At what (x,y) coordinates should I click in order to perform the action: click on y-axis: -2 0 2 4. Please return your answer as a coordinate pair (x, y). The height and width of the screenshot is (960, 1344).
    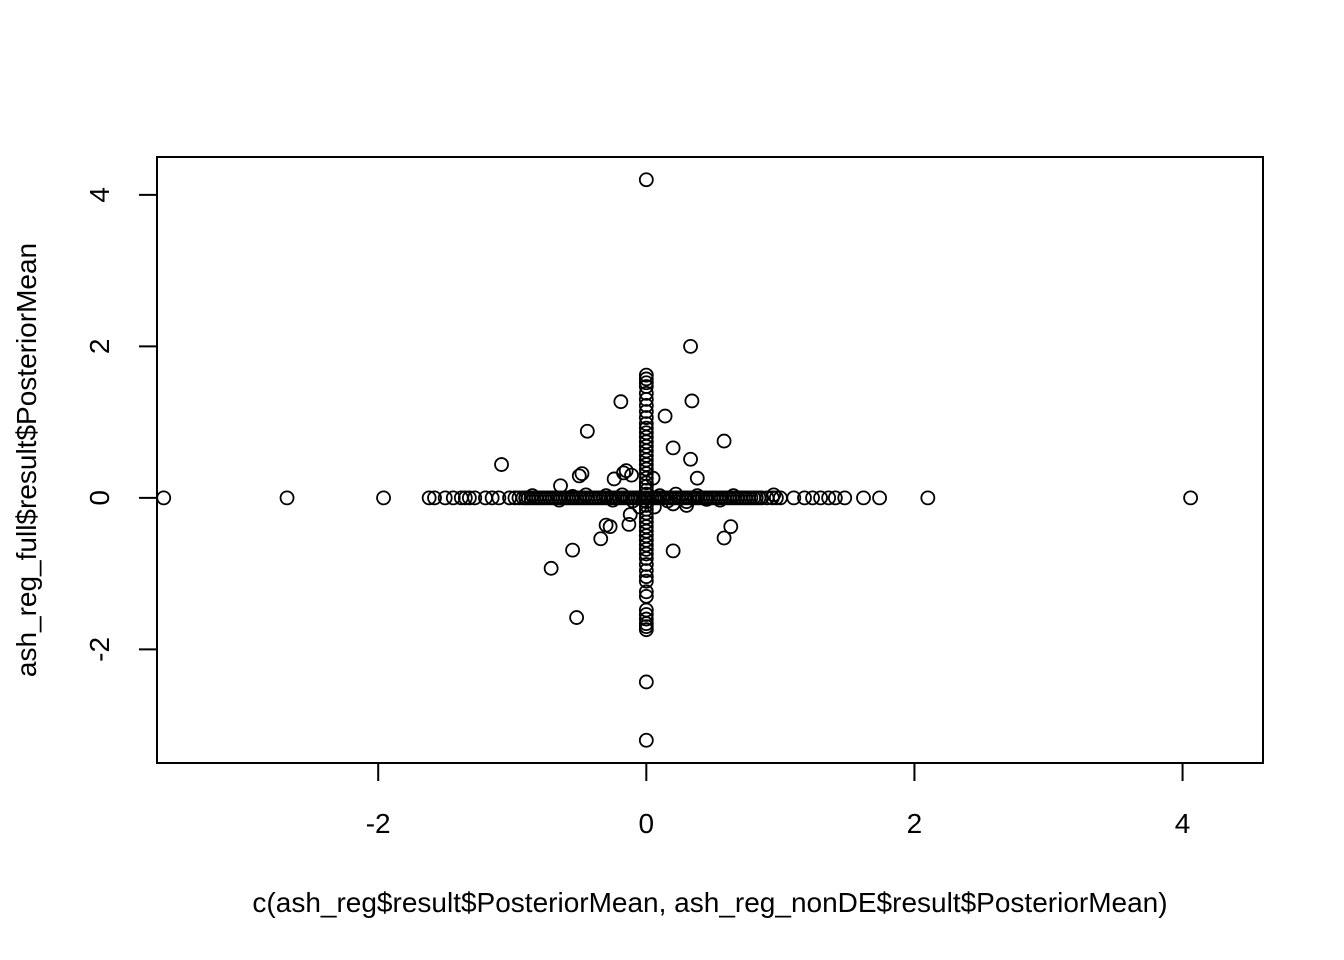
    Looking at the image, I should click on (121, 424).